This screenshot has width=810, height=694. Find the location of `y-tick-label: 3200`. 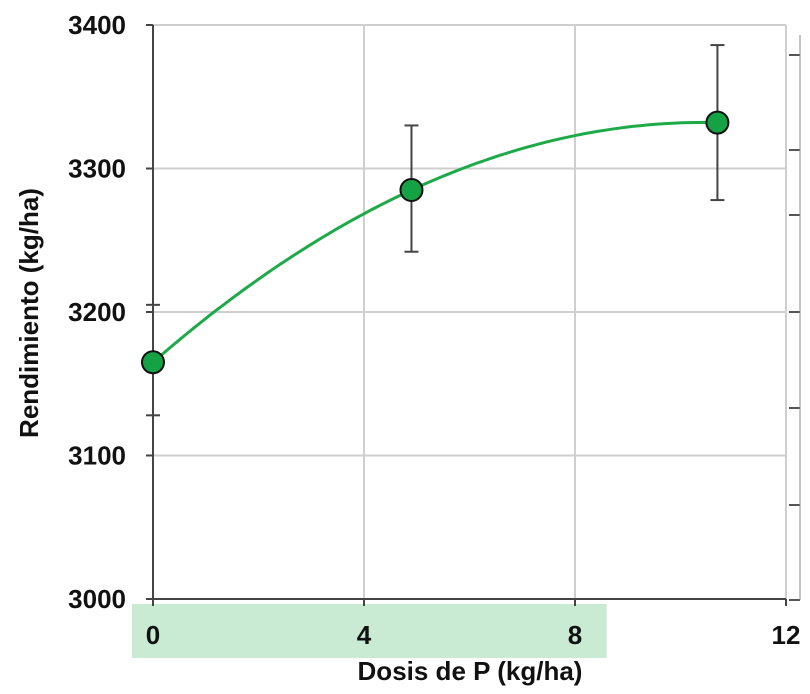

y-tick-label: 3200 is located at coordinates (97, 312).